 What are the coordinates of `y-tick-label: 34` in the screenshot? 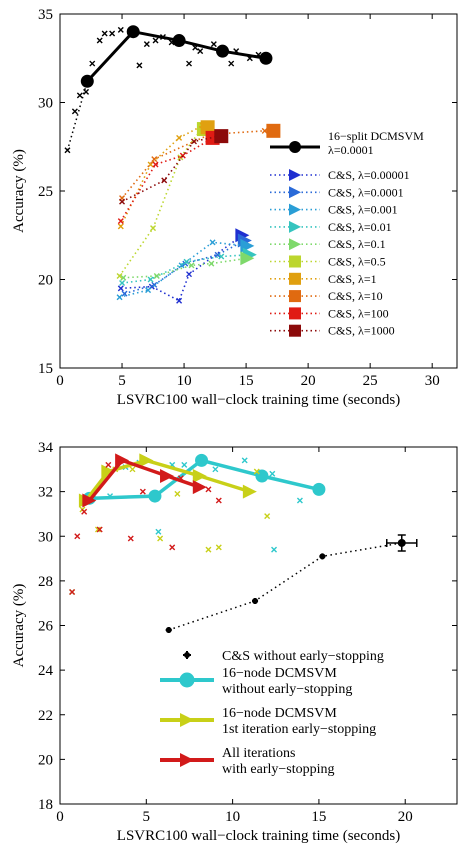 It's located at (46, 448).